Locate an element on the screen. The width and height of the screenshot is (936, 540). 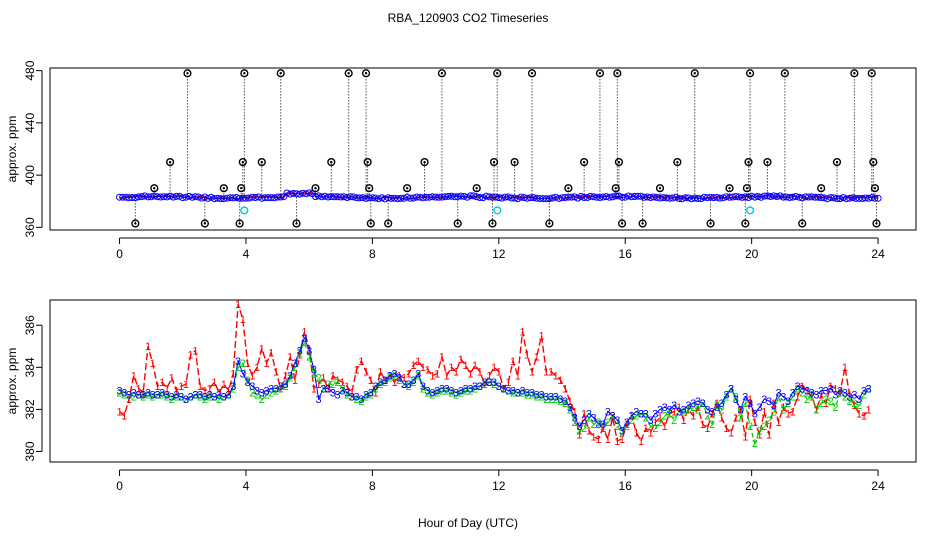
top-x-tick-label: 16 is located at coordinates (626, 254).